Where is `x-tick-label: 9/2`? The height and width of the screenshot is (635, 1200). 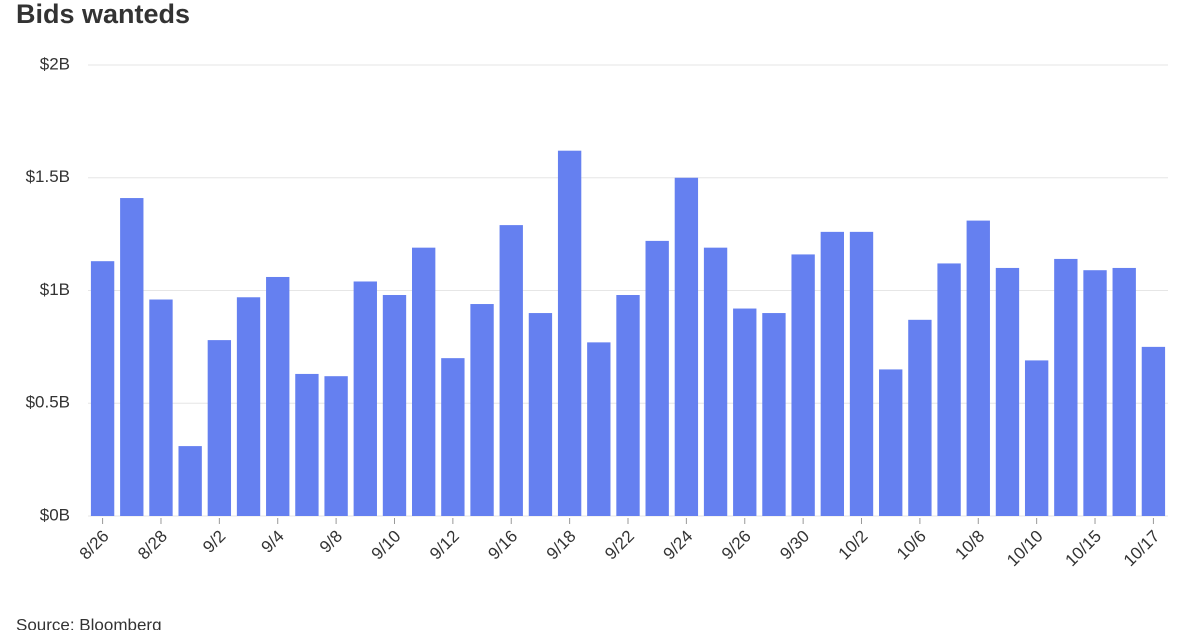
x-tick-label: 9/2 is located at coordinates (214, 542).